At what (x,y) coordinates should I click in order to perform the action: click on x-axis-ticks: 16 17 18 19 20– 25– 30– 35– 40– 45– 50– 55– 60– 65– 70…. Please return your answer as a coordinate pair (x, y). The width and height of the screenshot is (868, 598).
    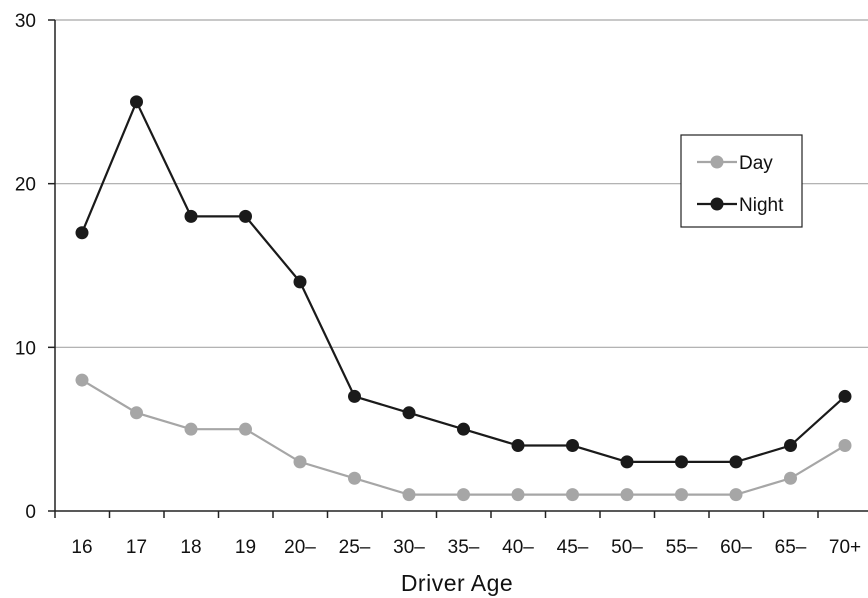
    Looking at the image, I should click on (457, 534).